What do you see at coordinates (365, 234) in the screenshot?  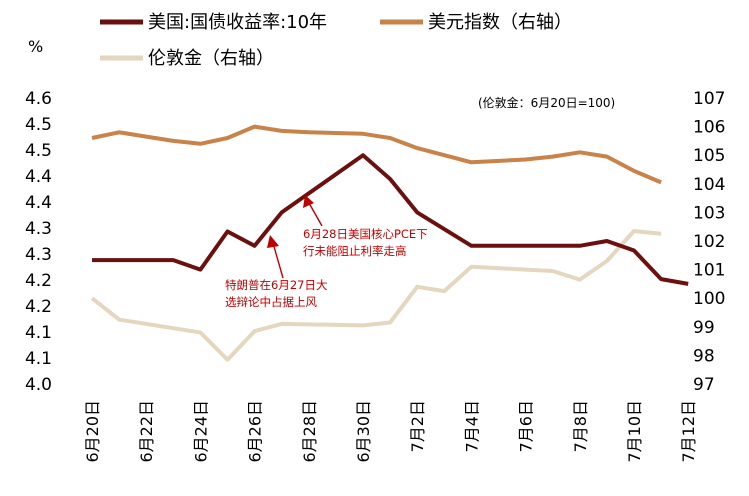 I see `annotation-pce-line1: 6月28日美国核心PCE下` at bounding box center [365, 234].